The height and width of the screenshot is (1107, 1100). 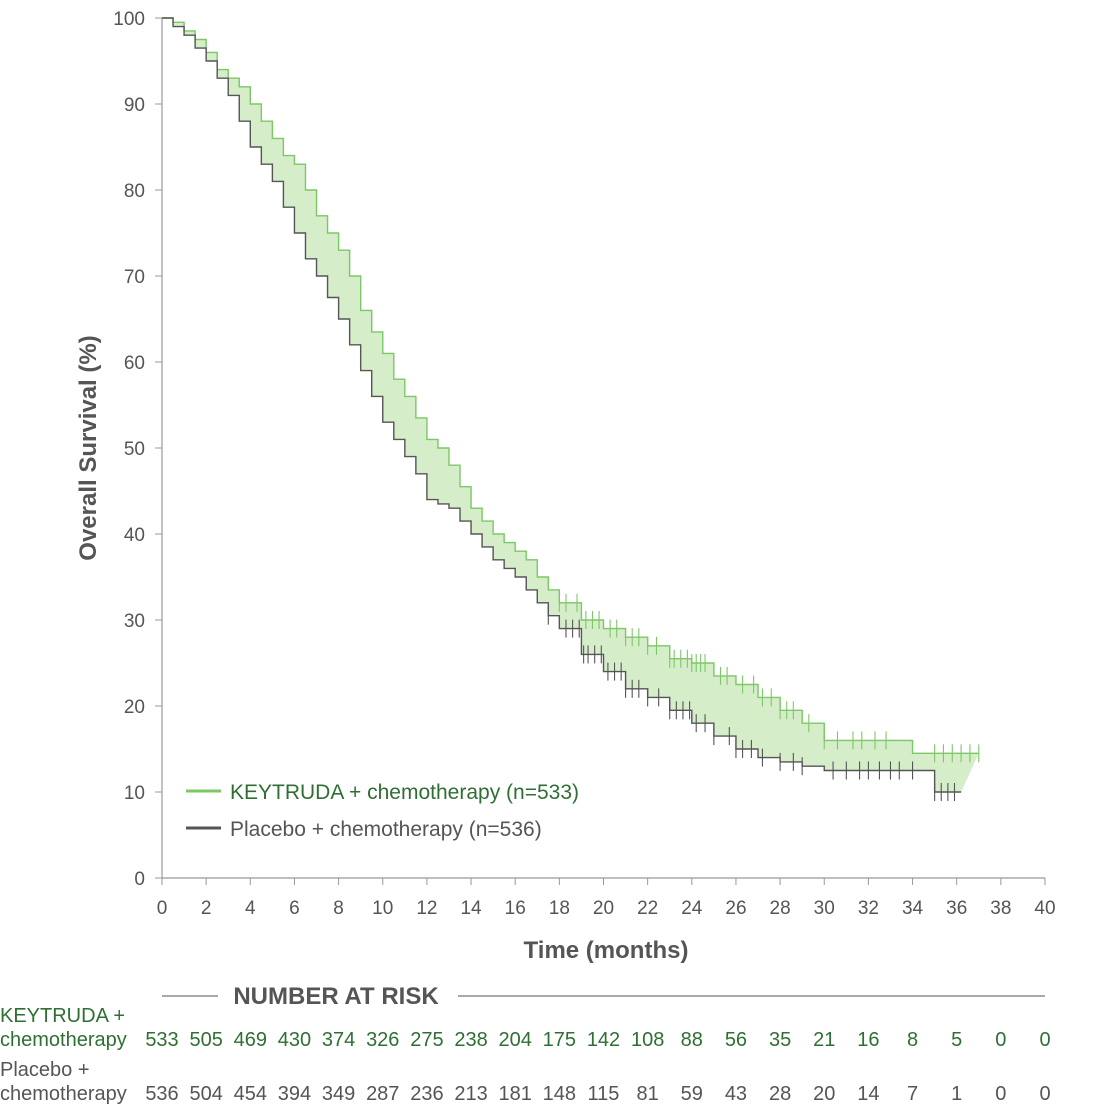 What do you see at coordinates (647, 908) in the screenshot?
I see `x-tick-label: 22` at bounding box center [647, 908].